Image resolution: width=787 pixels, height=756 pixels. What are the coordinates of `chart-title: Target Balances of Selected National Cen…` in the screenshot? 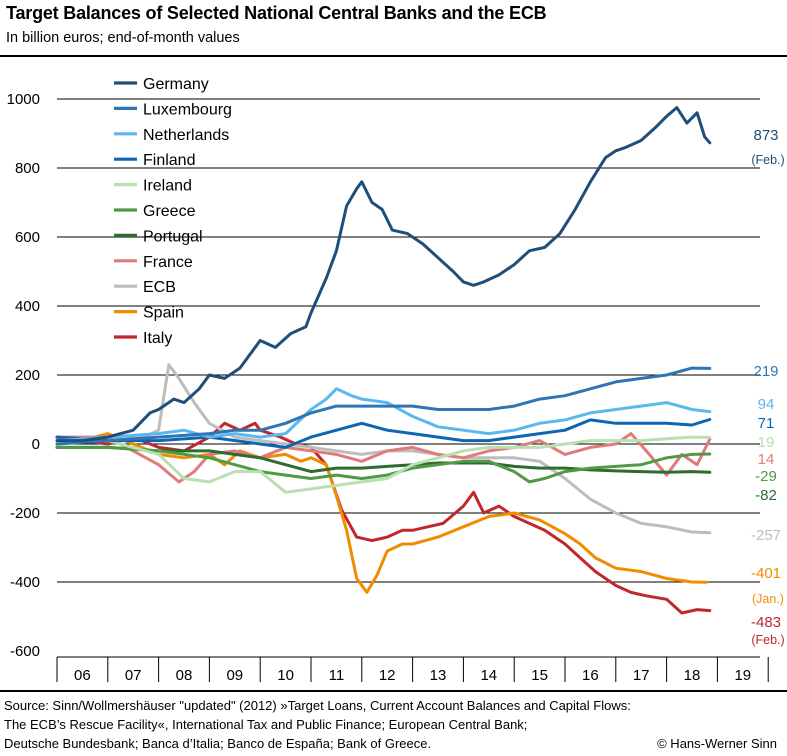 It's located at (276, 13).